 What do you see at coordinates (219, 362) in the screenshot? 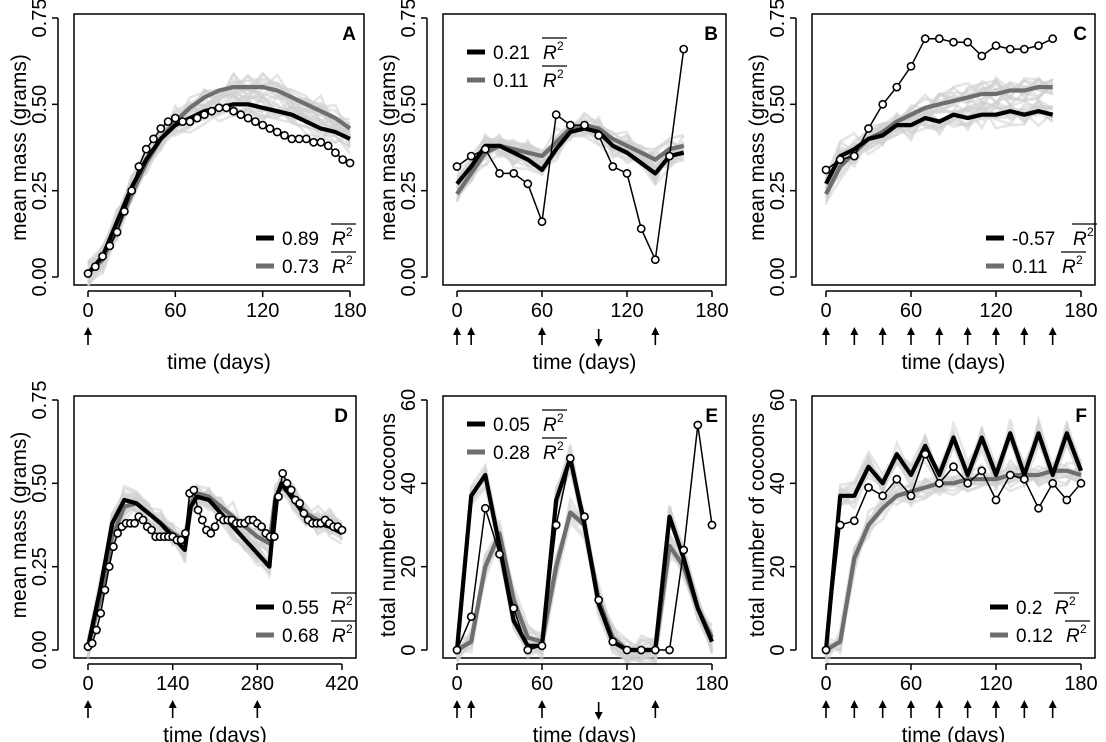
I see `x-axis-title: time (days)` at bounding box center [219, 362].